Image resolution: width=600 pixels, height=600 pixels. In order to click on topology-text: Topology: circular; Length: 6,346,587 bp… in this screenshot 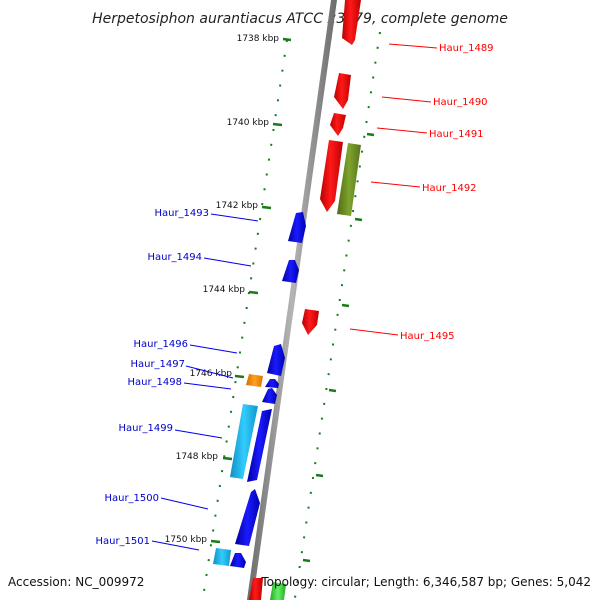, I will do `click(425, 582)`.